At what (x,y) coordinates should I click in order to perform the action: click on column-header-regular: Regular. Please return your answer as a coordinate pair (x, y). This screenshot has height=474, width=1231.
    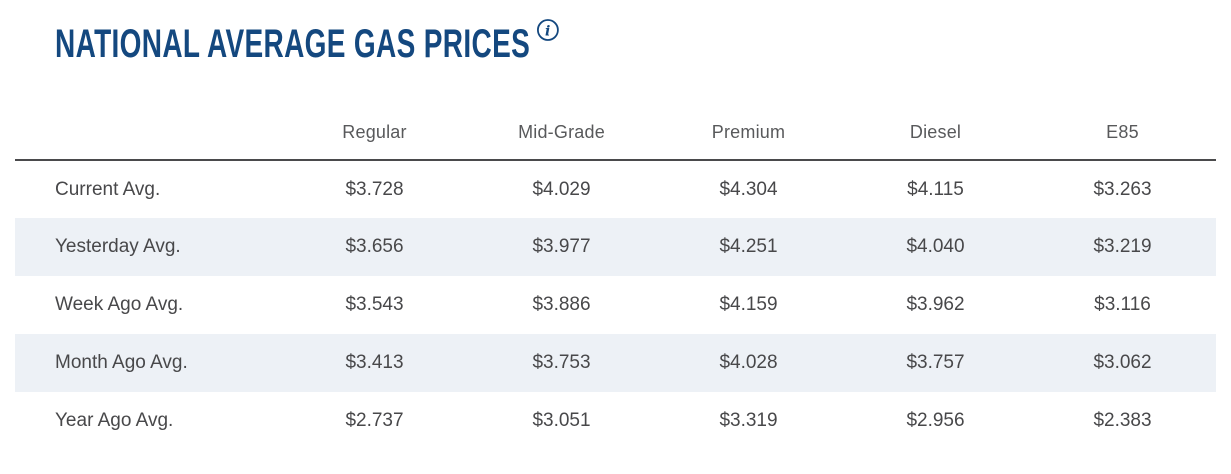
    Looking at the image, I should click on (374, 133).